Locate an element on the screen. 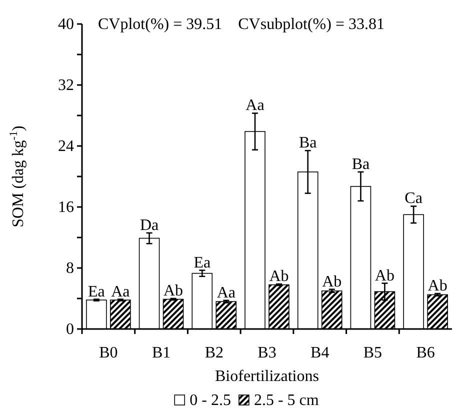 This screenshot has height=419, width=454. y-tick-label: 0 is located at coordinates (70, 329).